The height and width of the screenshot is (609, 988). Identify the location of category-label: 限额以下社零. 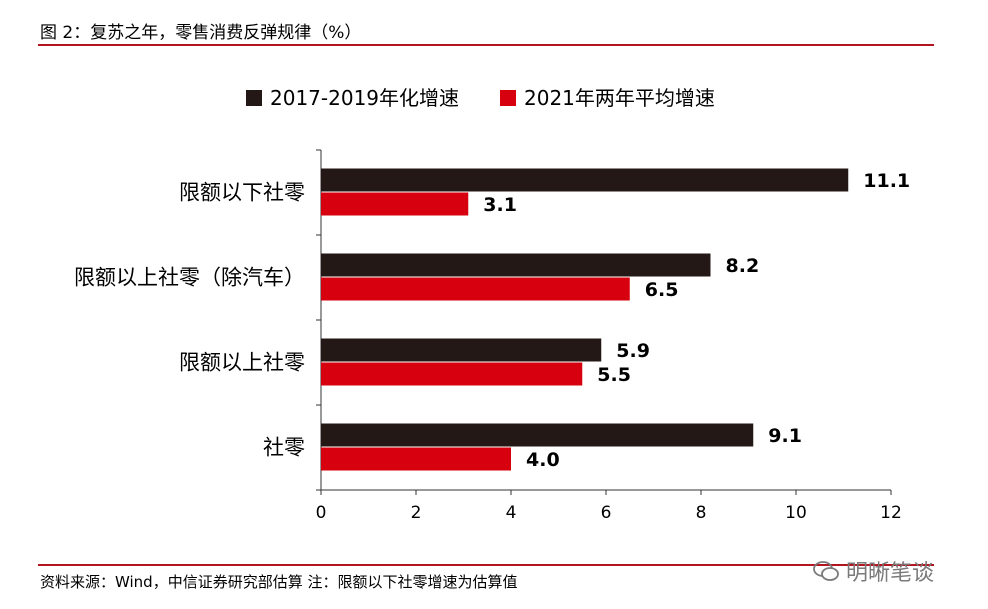
(242, 193).